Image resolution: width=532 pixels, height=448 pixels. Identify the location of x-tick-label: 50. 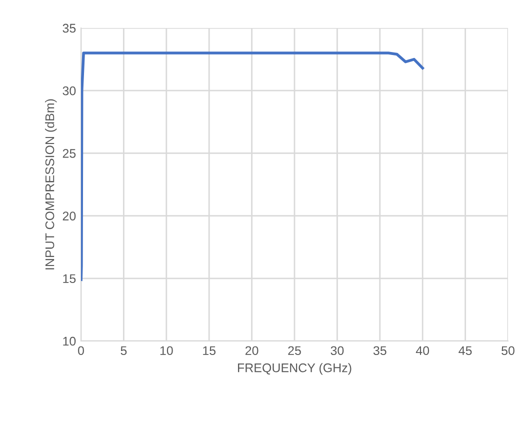
(508, 351).